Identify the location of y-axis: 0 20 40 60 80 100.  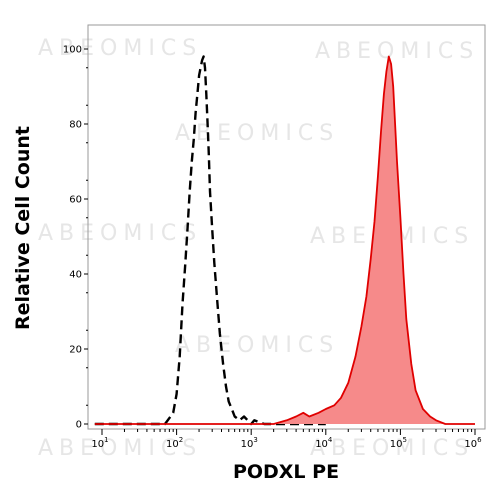
(75, 238).